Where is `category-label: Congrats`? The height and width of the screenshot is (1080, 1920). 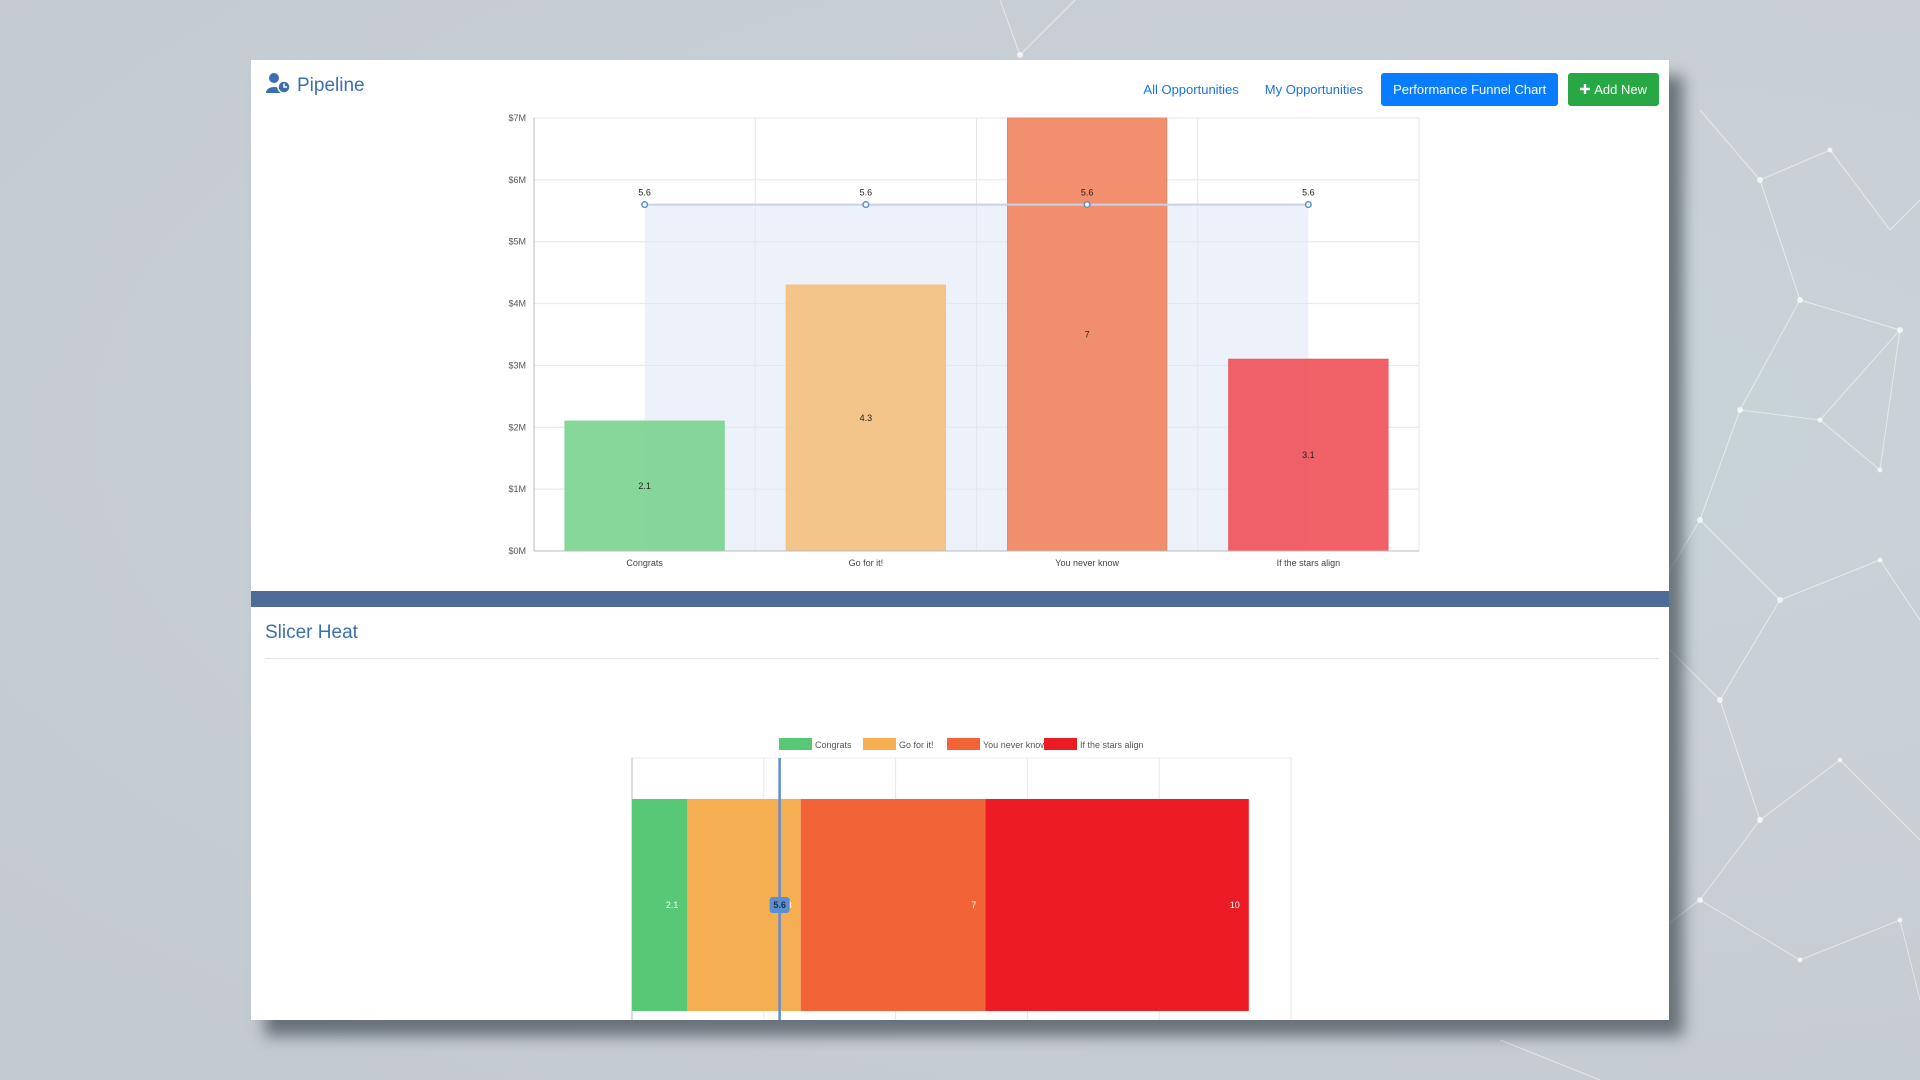
category-label: Congrats is located at coordinates (644, 563).